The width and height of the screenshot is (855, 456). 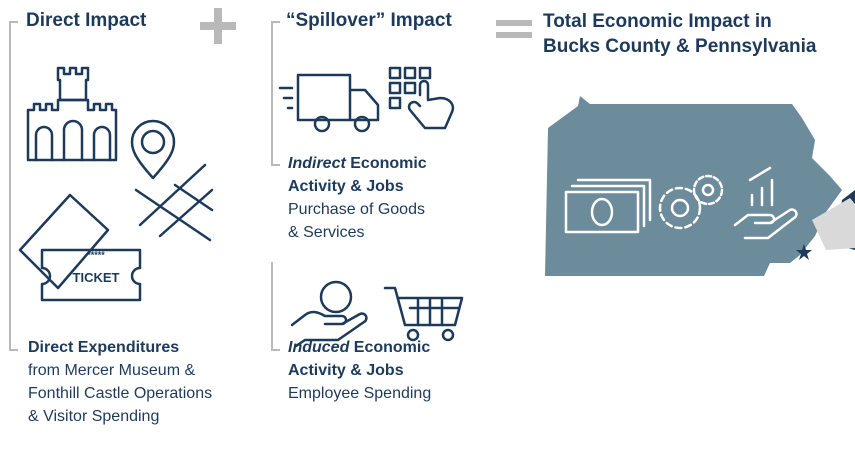 I want to click on caption-line: from Mercer Museum &, so click(x=112, y=370).